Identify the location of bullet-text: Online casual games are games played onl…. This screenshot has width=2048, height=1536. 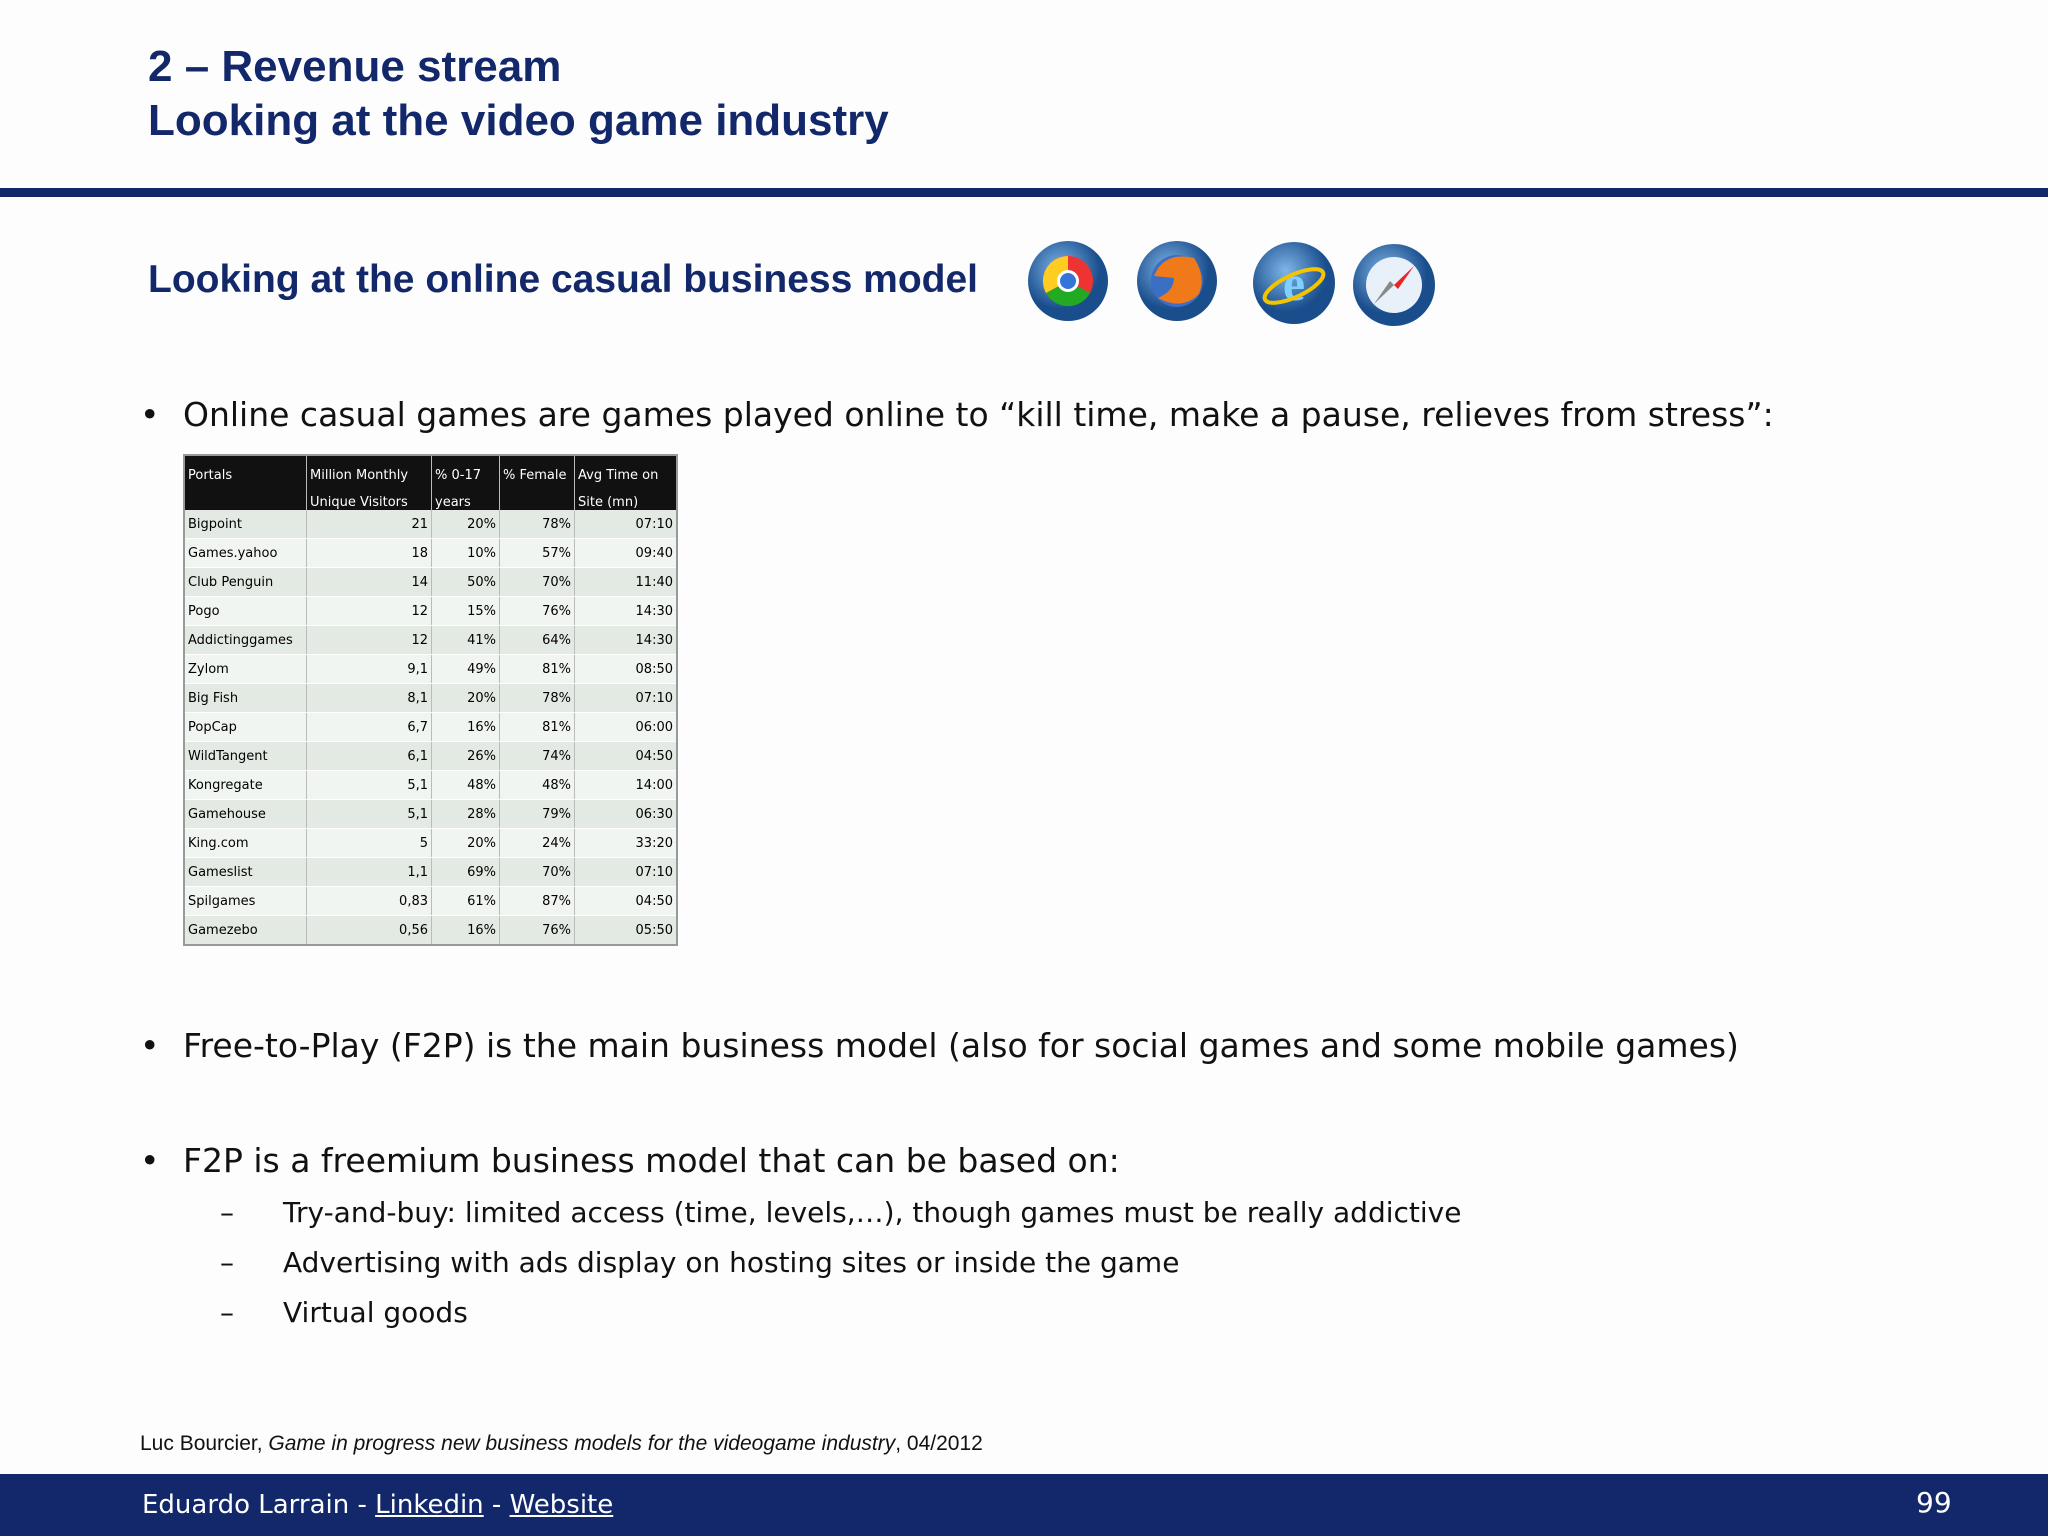
(978, 414).